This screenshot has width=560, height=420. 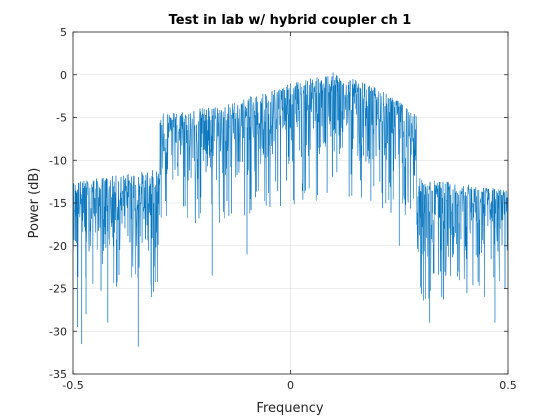 What do you see at coordinates (34, 203) in the screenshot?
I see `y-axis-label: Power (dB)` at bounding box center [34, 203].